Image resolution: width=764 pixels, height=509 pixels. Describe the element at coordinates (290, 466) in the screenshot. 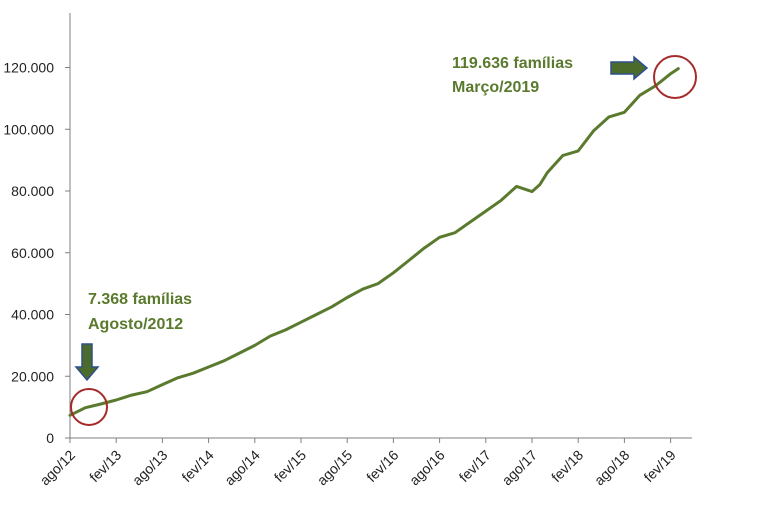

I see `x-tick-label: fev/15` at that location.